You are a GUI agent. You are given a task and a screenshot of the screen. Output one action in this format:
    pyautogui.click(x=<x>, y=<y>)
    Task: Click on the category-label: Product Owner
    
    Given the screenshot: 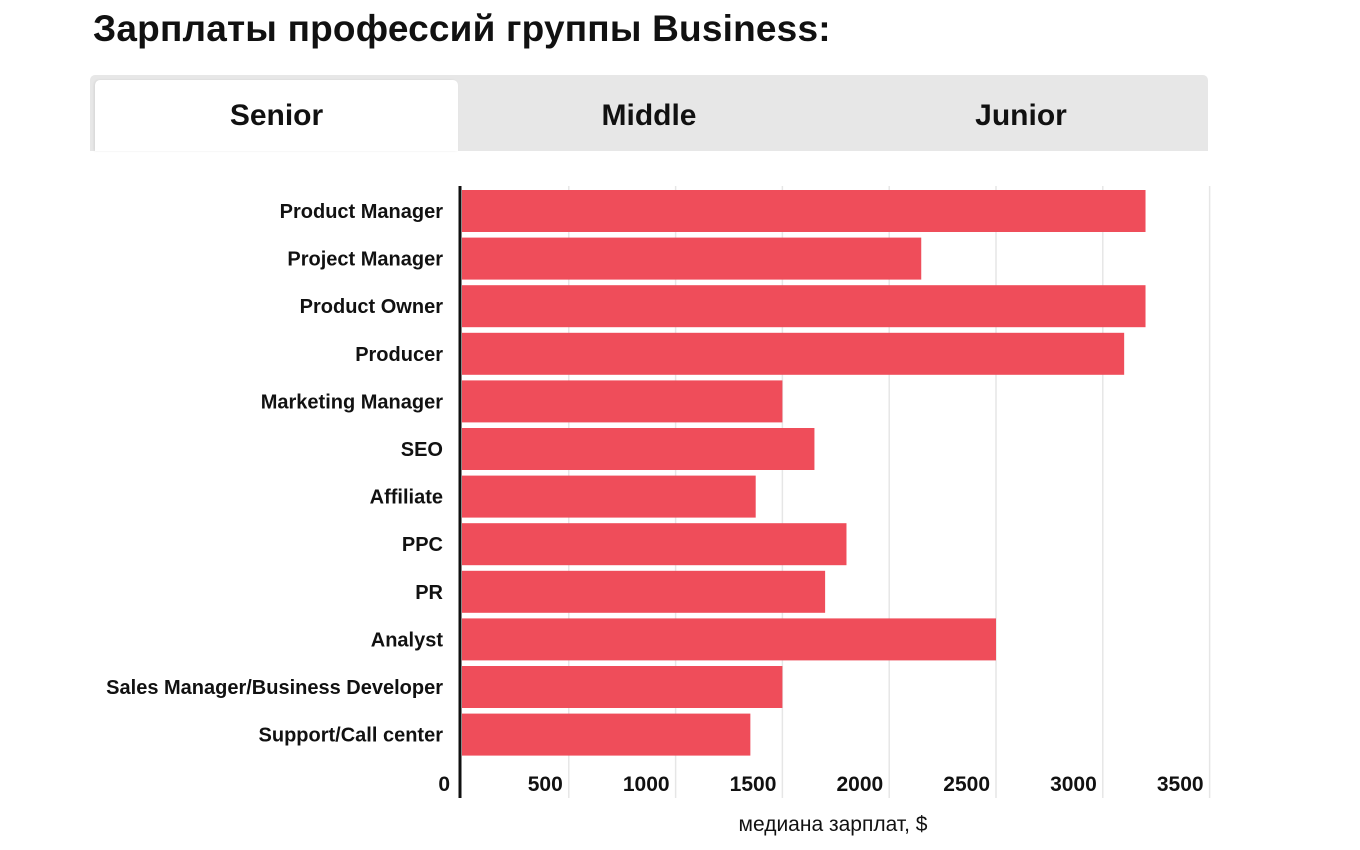 What is the action you would take?
    pyautogui.click(x=372, y=307)
    